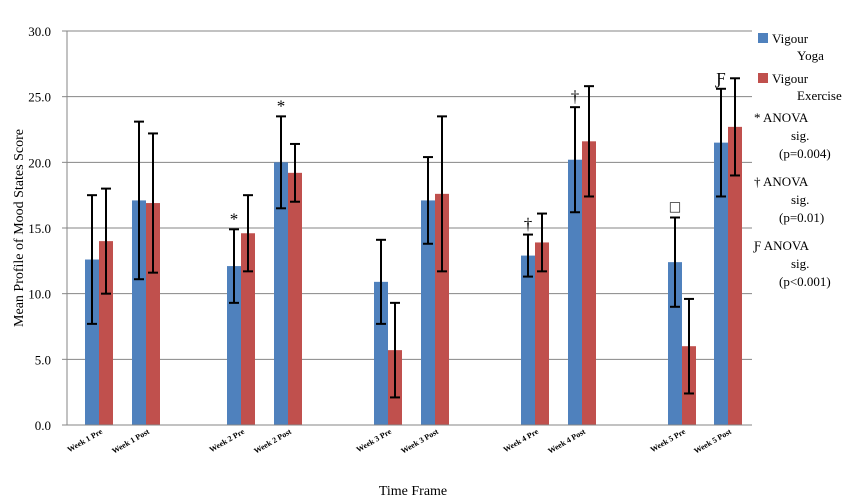 The width and height of the screenshot is (842, 500). Describe the element at coordinates (43, 359) in the screenshot. I see `y-tick-label: 5.0` at that location.